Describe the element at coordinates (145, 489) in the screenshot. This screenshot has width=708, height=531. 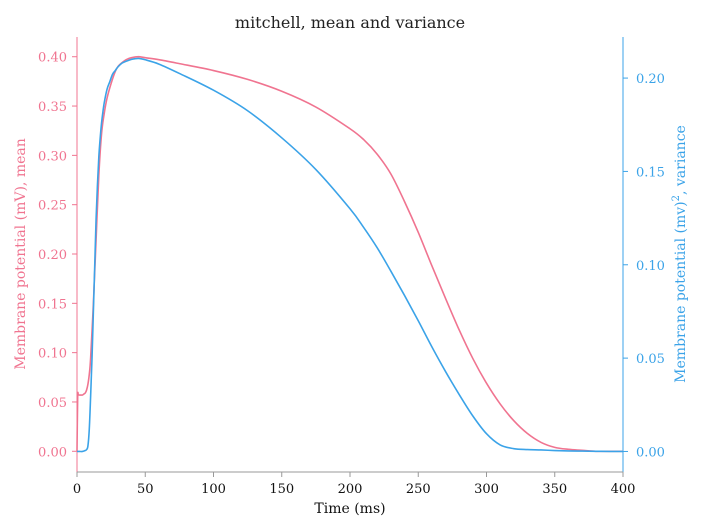
I see `x-tick-label: 50` at that location.